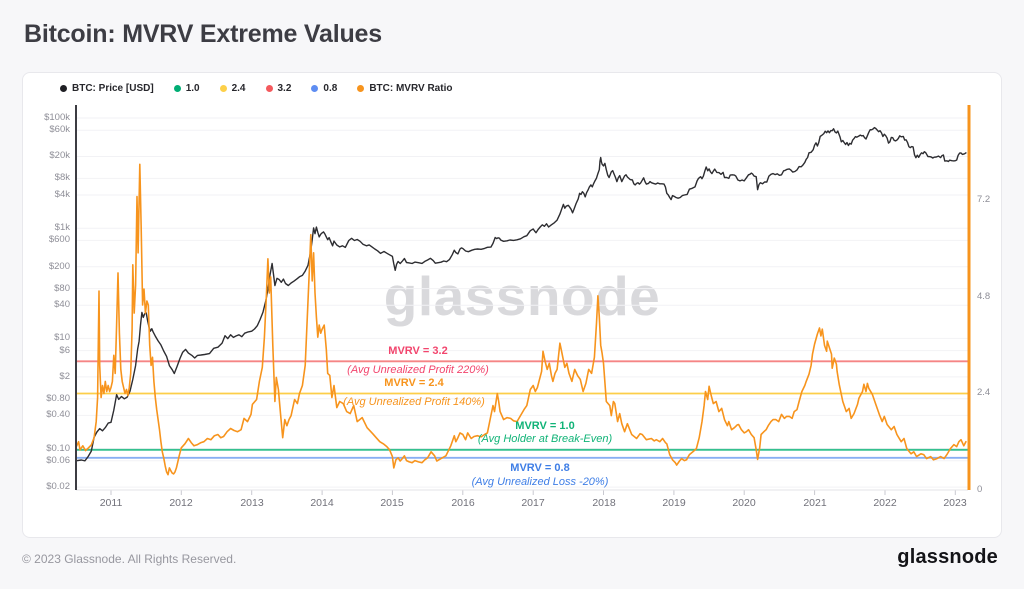  I want to click on legend-label: 3.2, so click(284, 88).